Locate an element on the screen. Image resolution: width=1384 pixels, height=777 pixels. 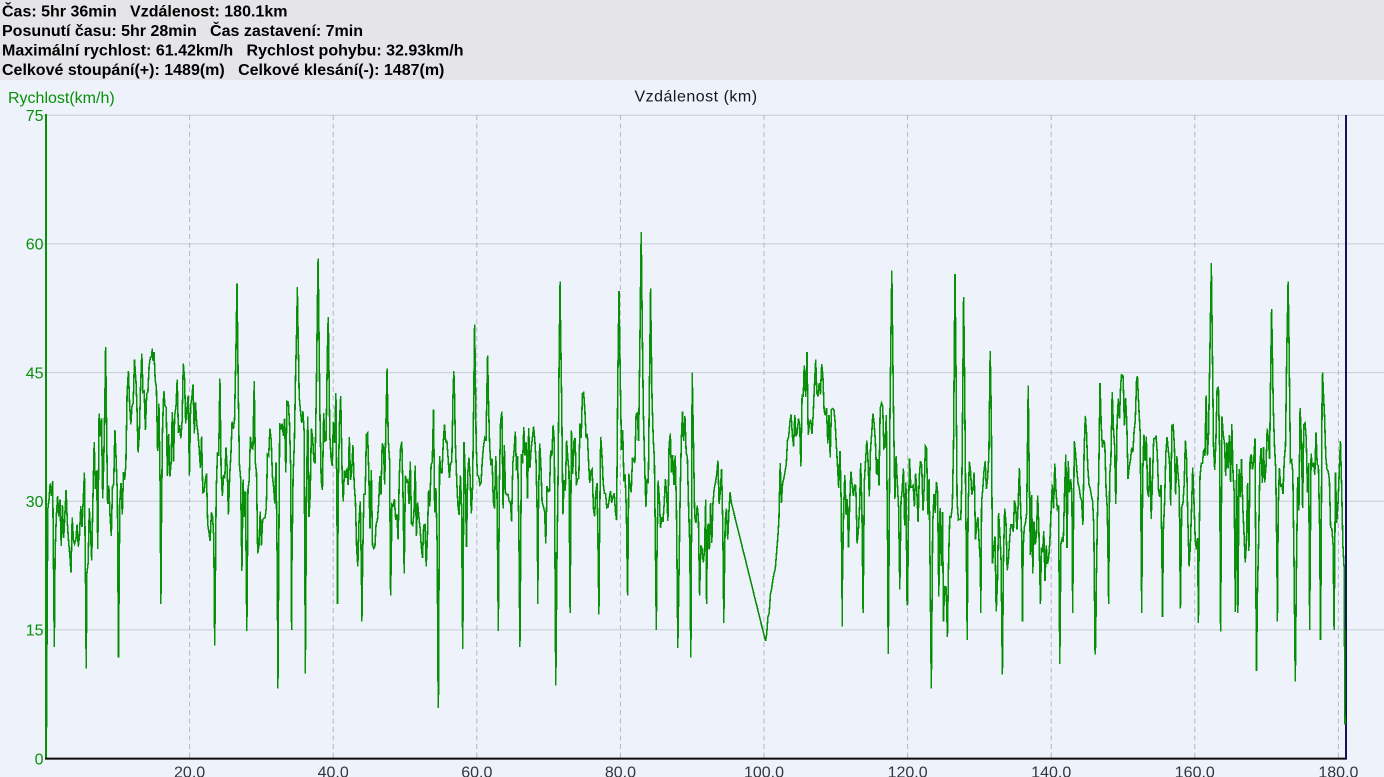
svg-text: 60.0 is located at coordinates (476, 771).